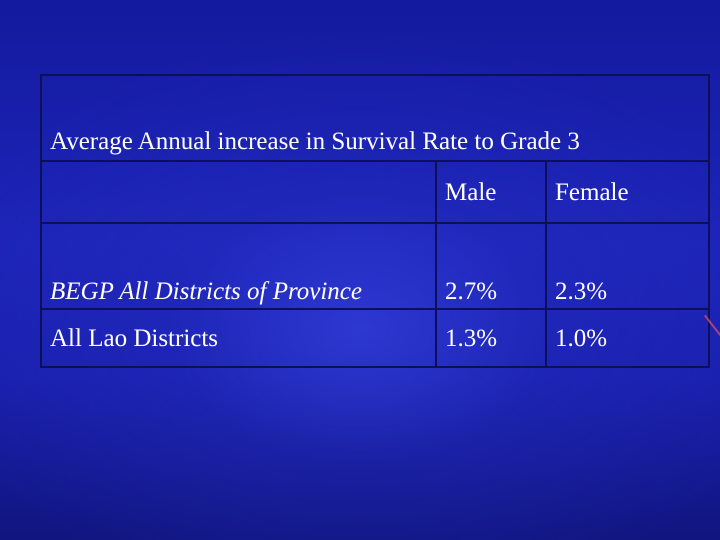  What do you see at coordinates (627, 192) in the screenshot?
I see `header-female: Female` at bounding box center [627, 192].